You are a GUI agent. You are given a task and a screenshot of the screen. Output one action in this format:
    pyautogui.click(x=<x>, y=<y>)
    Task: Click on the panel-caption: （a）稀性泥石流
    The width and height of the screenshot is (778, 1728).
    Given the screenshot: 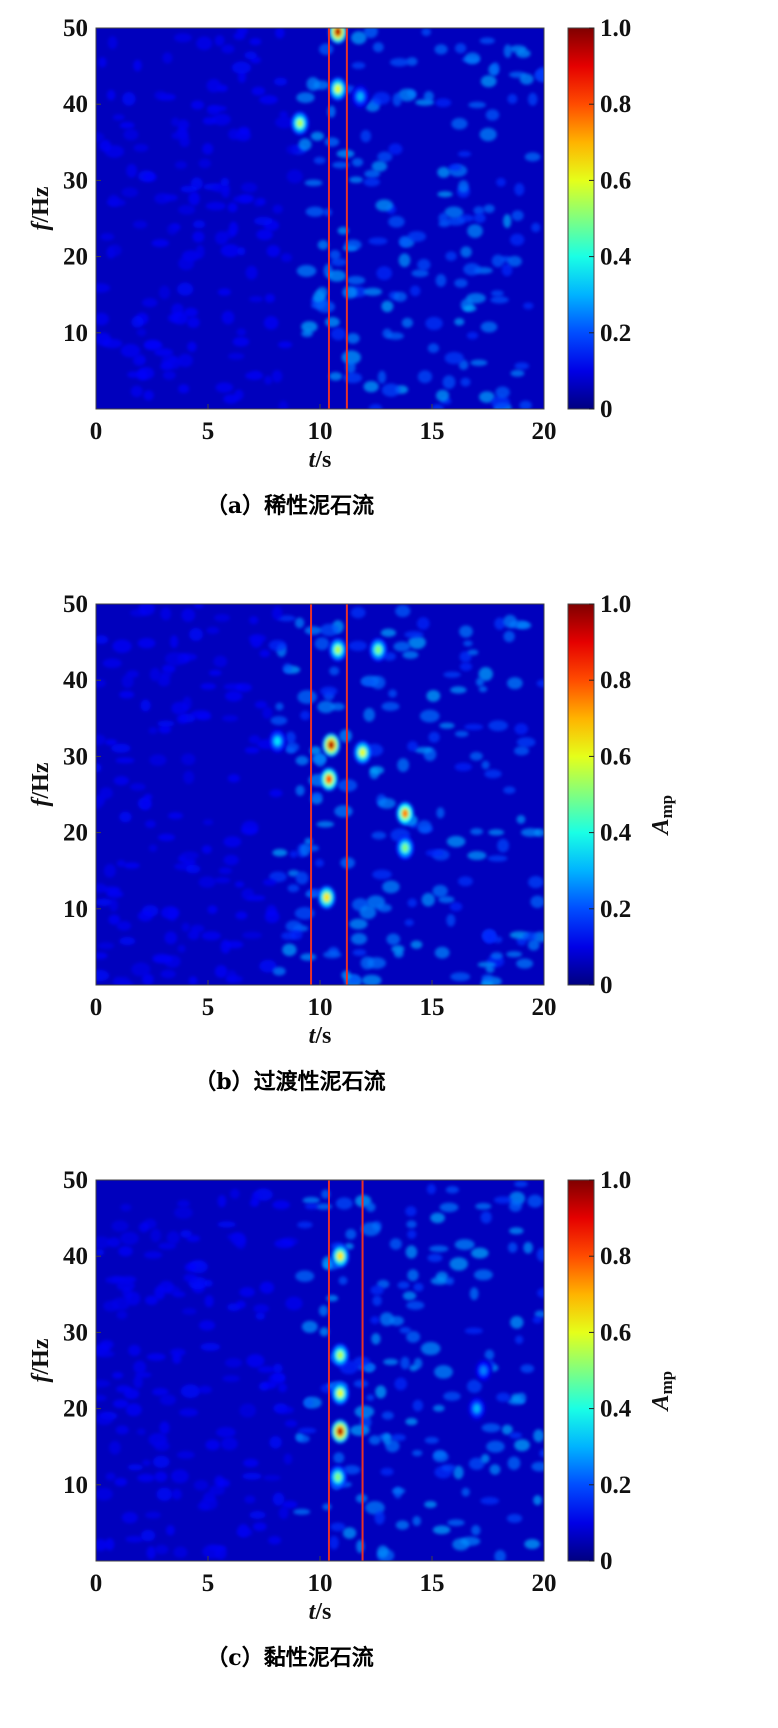 What is the action you would take?
    pyautogui.click(x=290, y=506)
    